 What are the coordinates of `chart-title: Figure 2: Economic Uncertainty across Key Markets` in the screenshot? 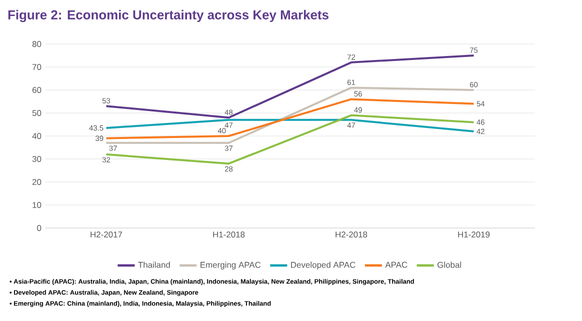 It's located at (168, 16).